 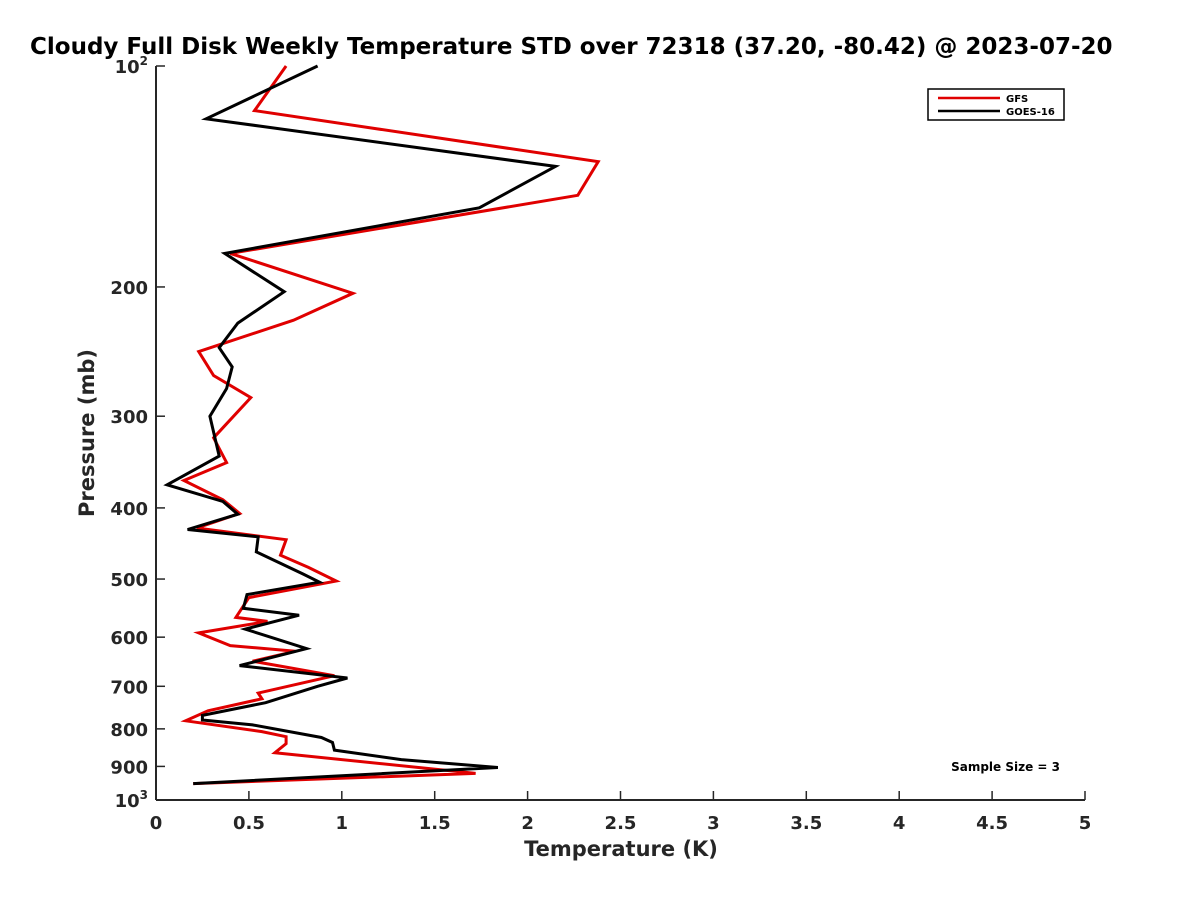 I want to click on x-tick-label: 3.5, so click(x=806, y=823).